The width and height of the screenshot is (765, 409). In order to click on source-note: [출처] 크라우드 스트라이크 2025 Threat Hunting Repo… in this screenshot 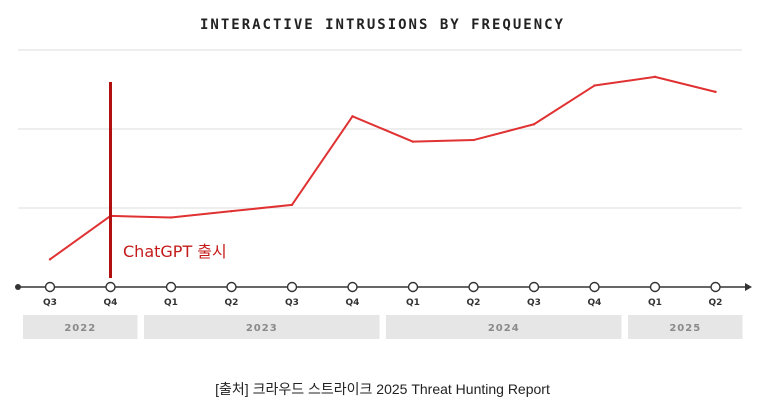, I will do `click(382, 389)`.